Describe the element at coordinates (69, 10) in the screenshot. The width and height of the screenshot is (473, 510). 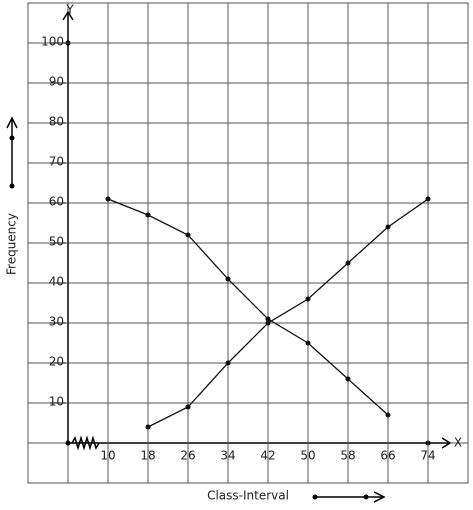
I see `y-axis-name: Y` at that location.